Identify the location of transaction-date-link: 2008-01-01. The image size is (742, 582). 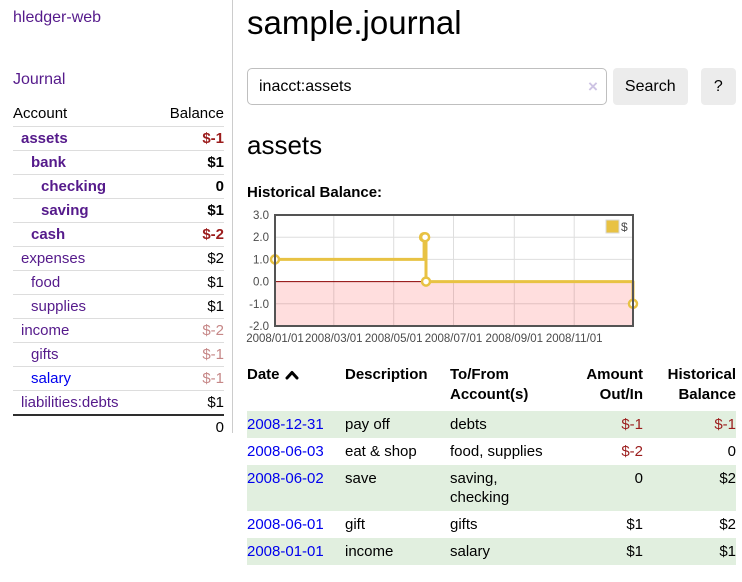
(285, 551).